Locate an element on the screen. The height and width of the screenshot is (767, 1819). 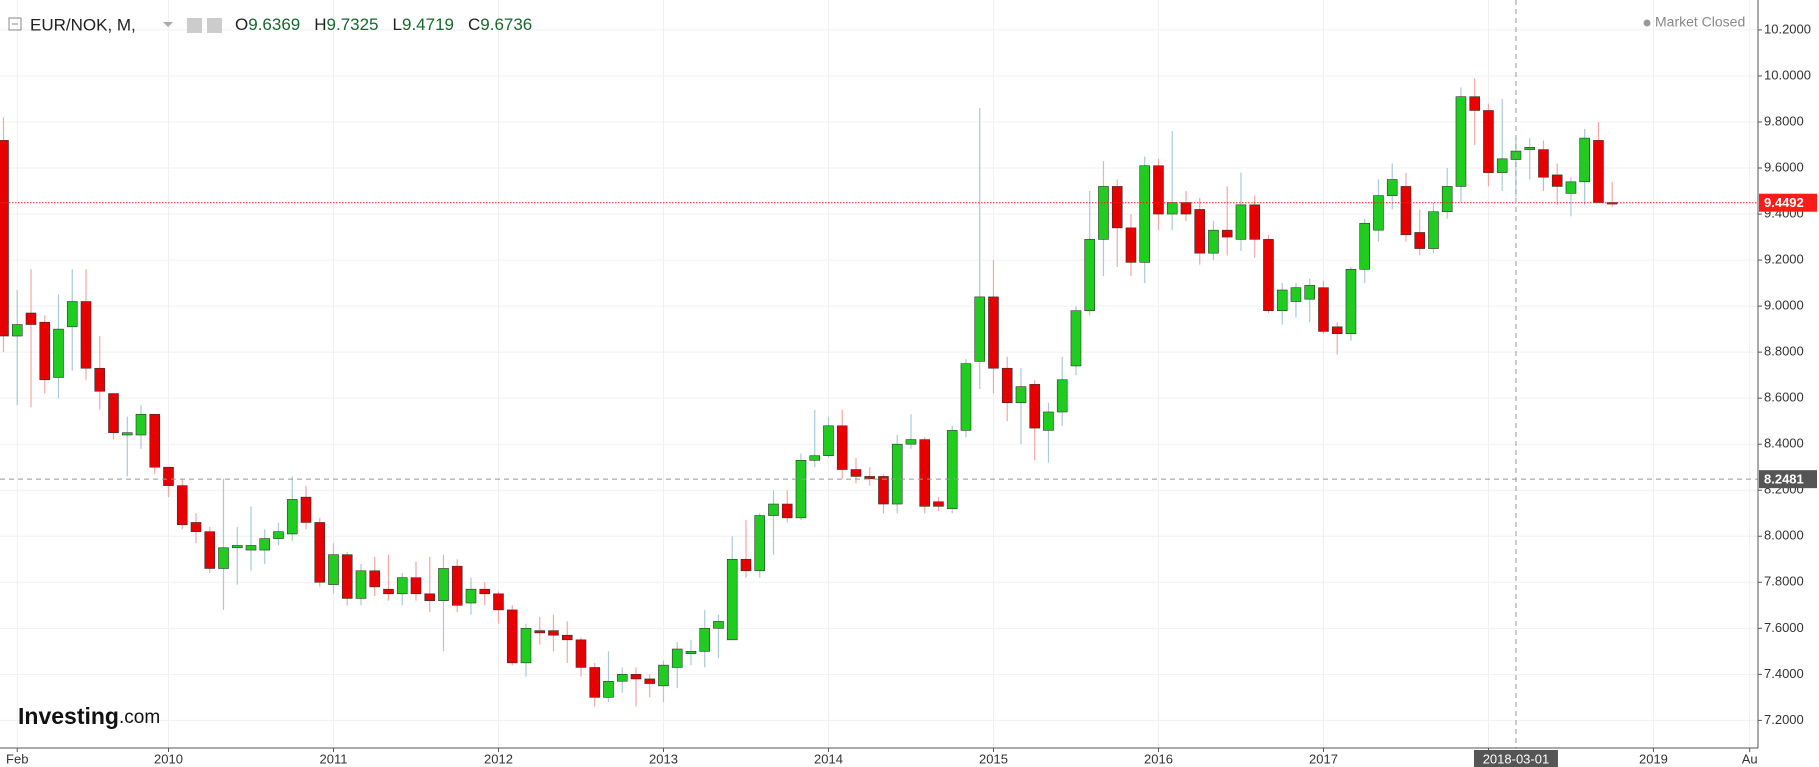
last-price-box is located at coordinates (1788, 202).